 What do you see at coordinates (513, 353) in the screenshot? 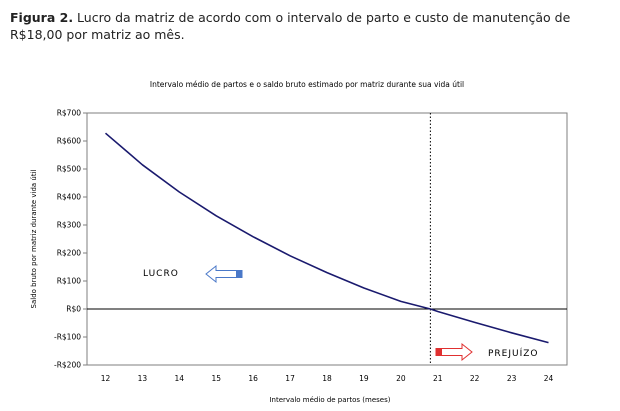
I see `loss-label: PREJUÍZO` at bounding box center [513, 353].